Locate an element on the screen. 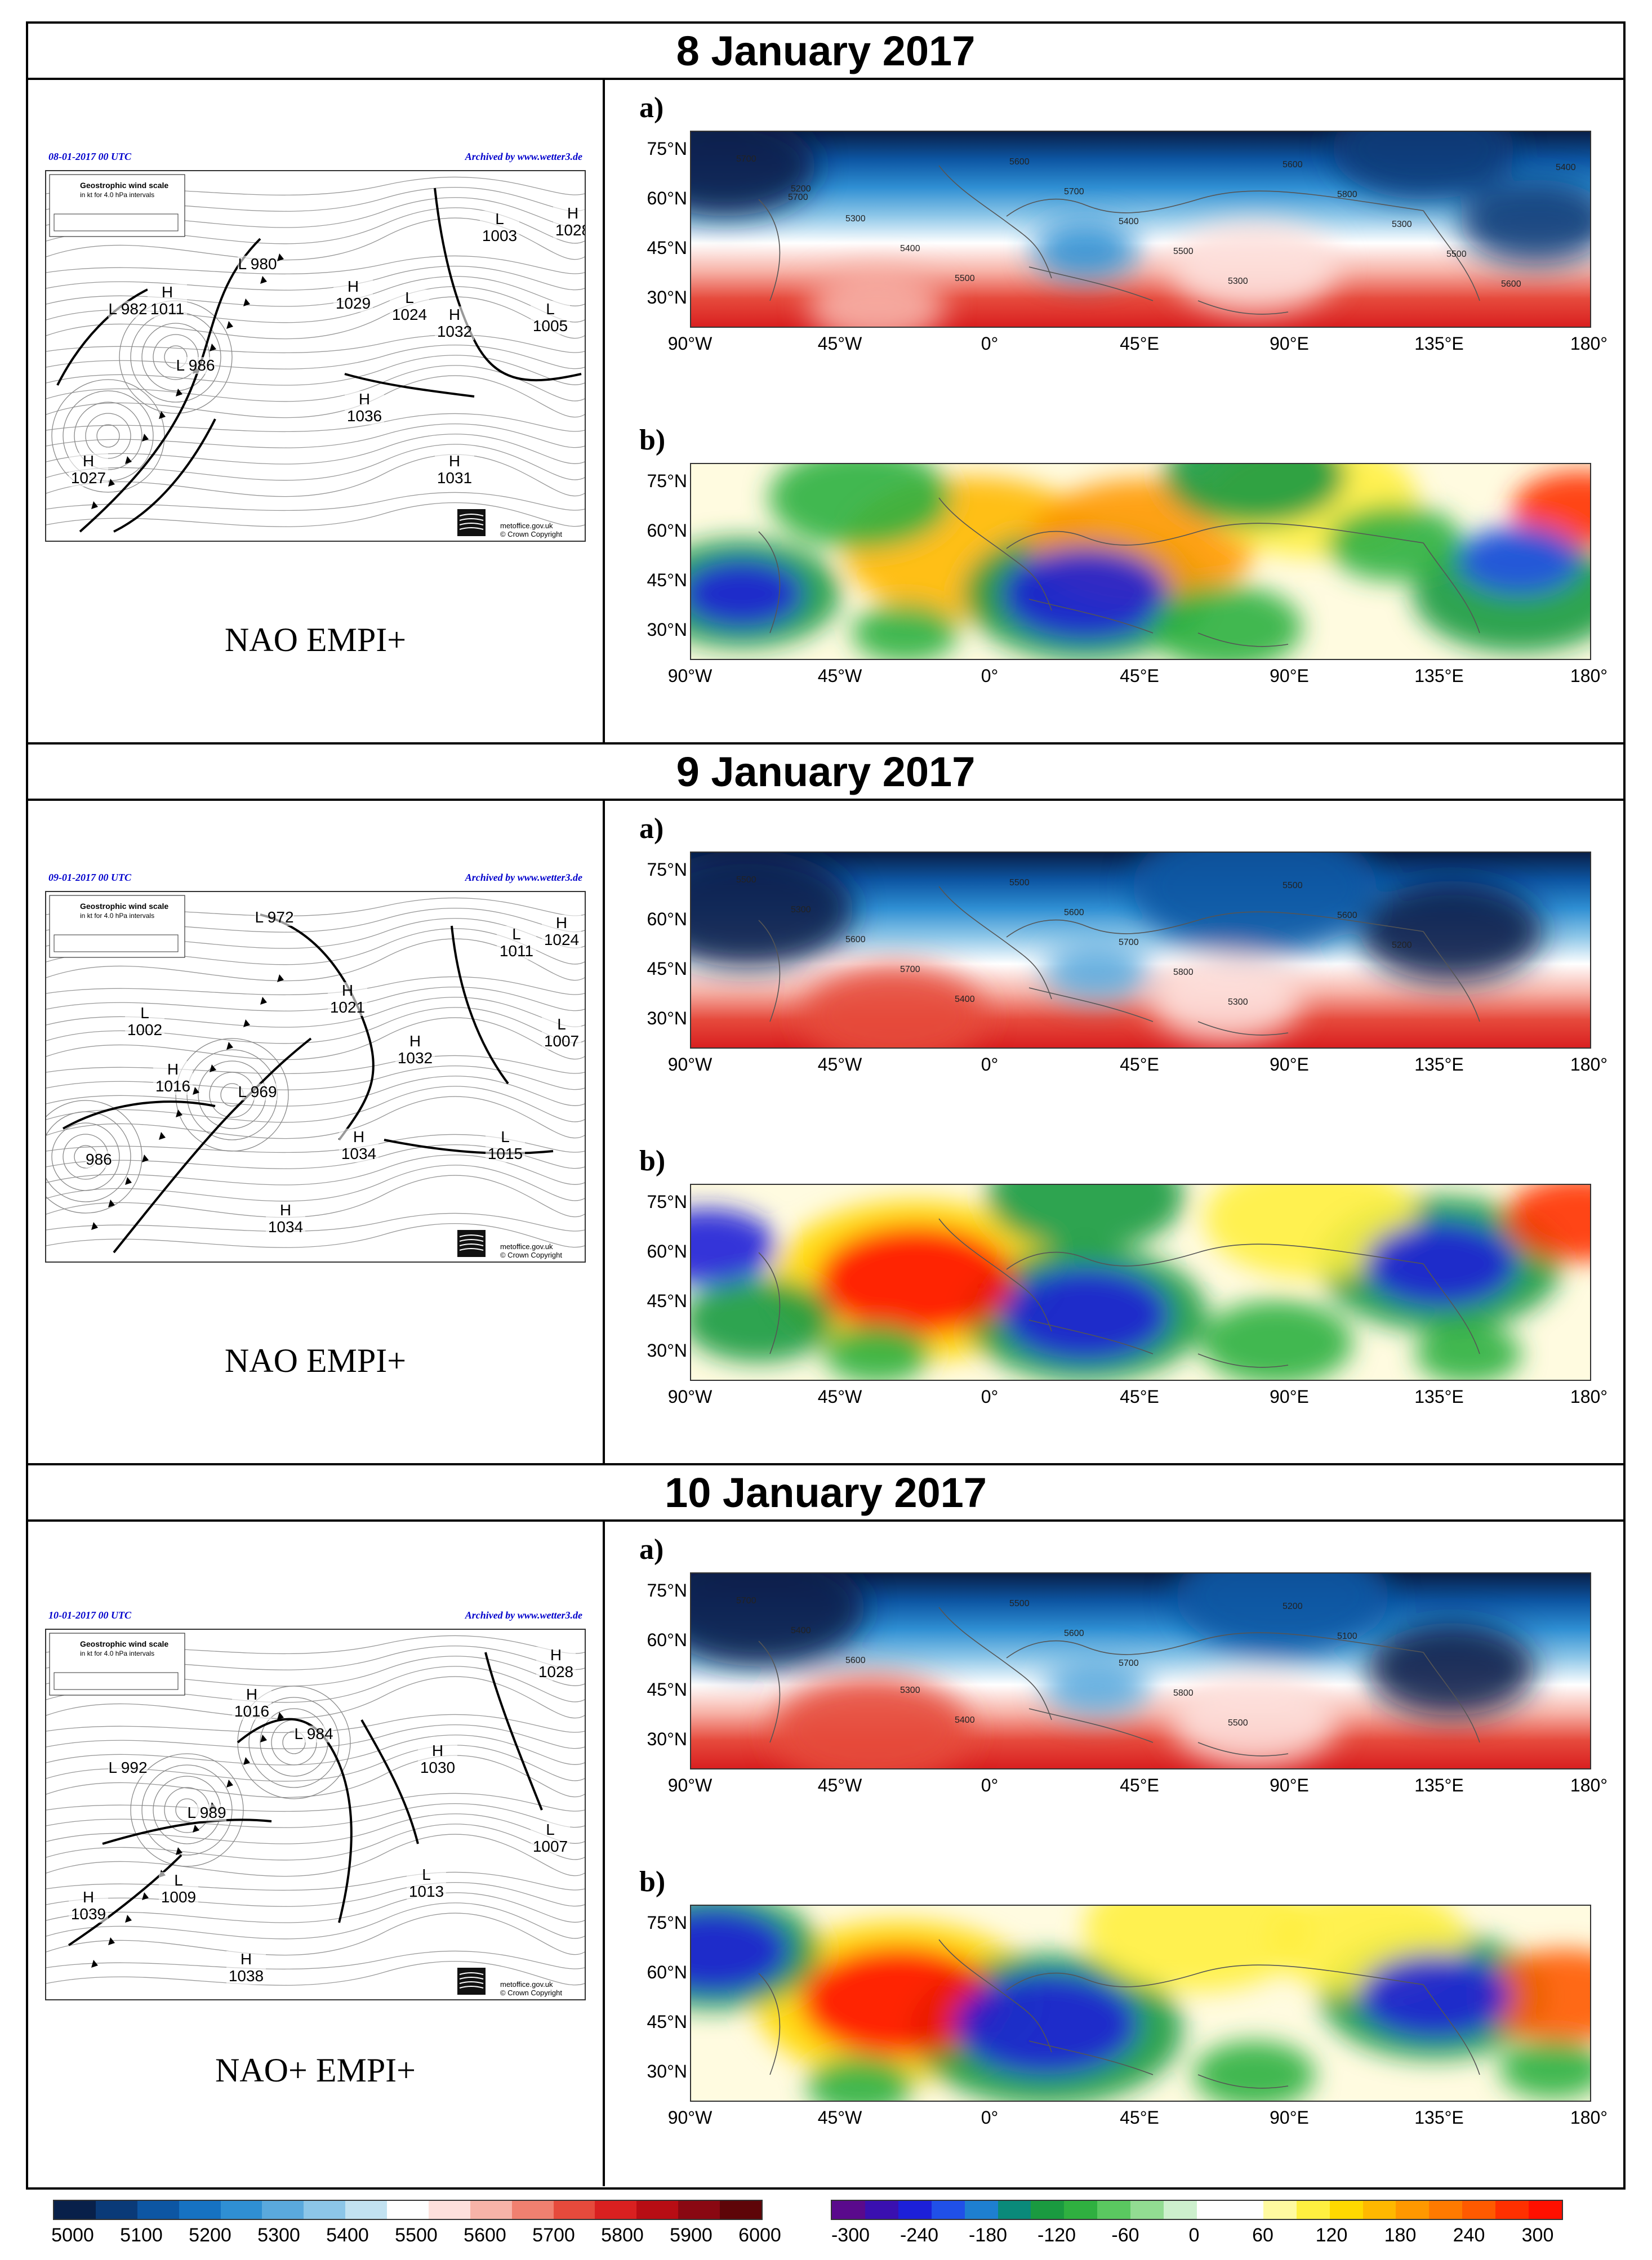 The width and height of the screenshot is (1652, 2260). chart-date: 10-01-2017 00 UTC is located at coordinates (90, 1615).